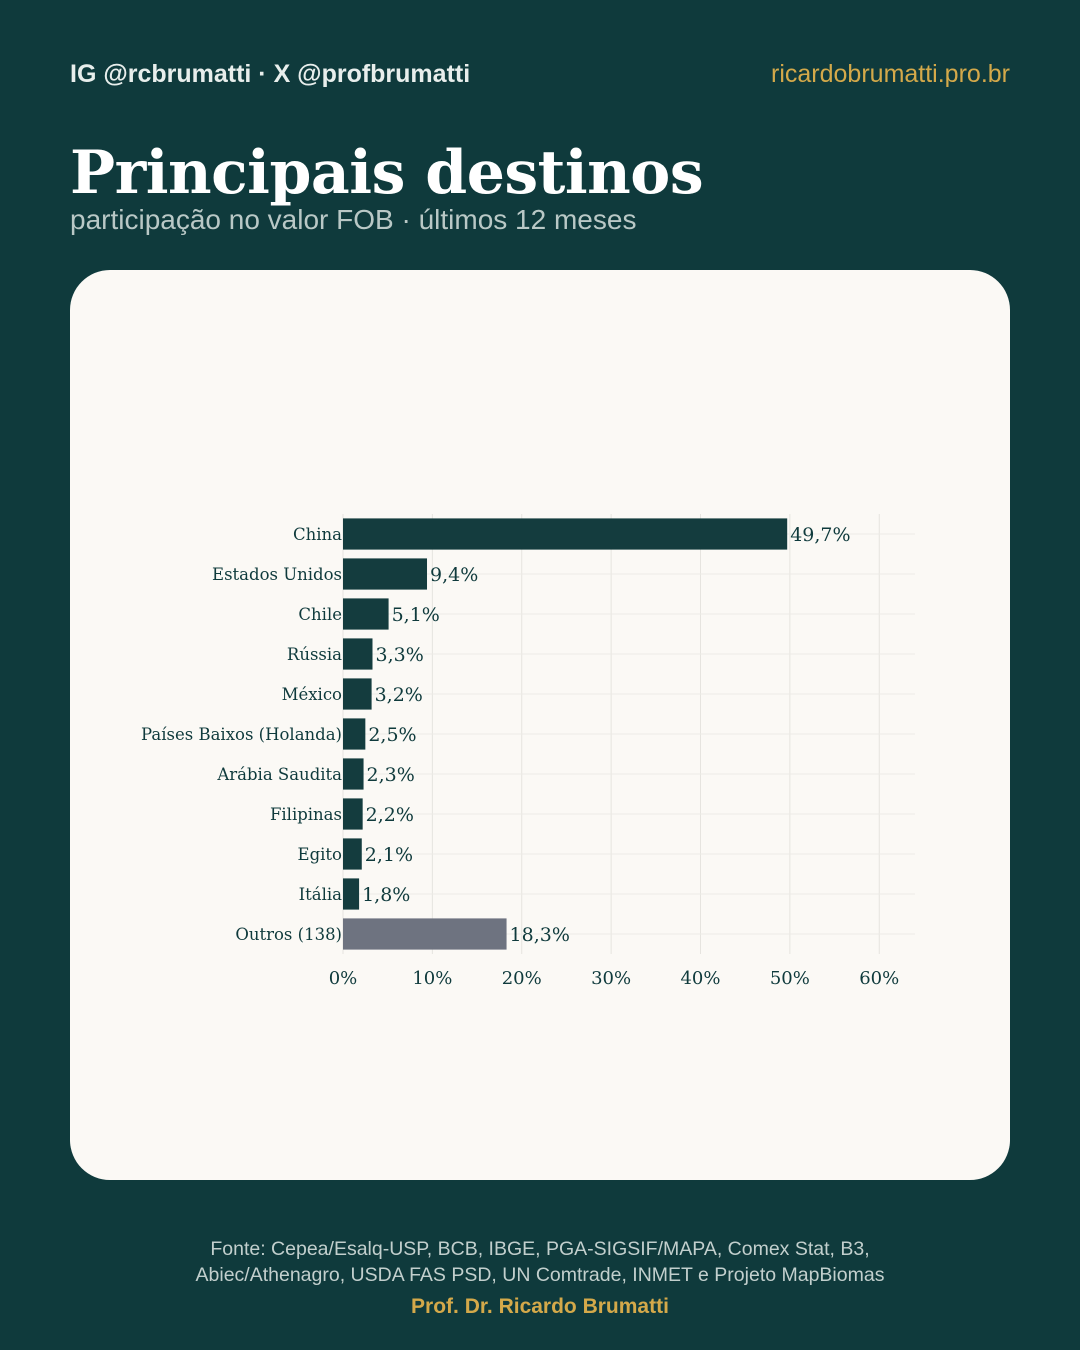 Image resolution: width=1080 pixels, height=1350 pixels. I want to click on x-tick-label: 60%, so click(879, 978).